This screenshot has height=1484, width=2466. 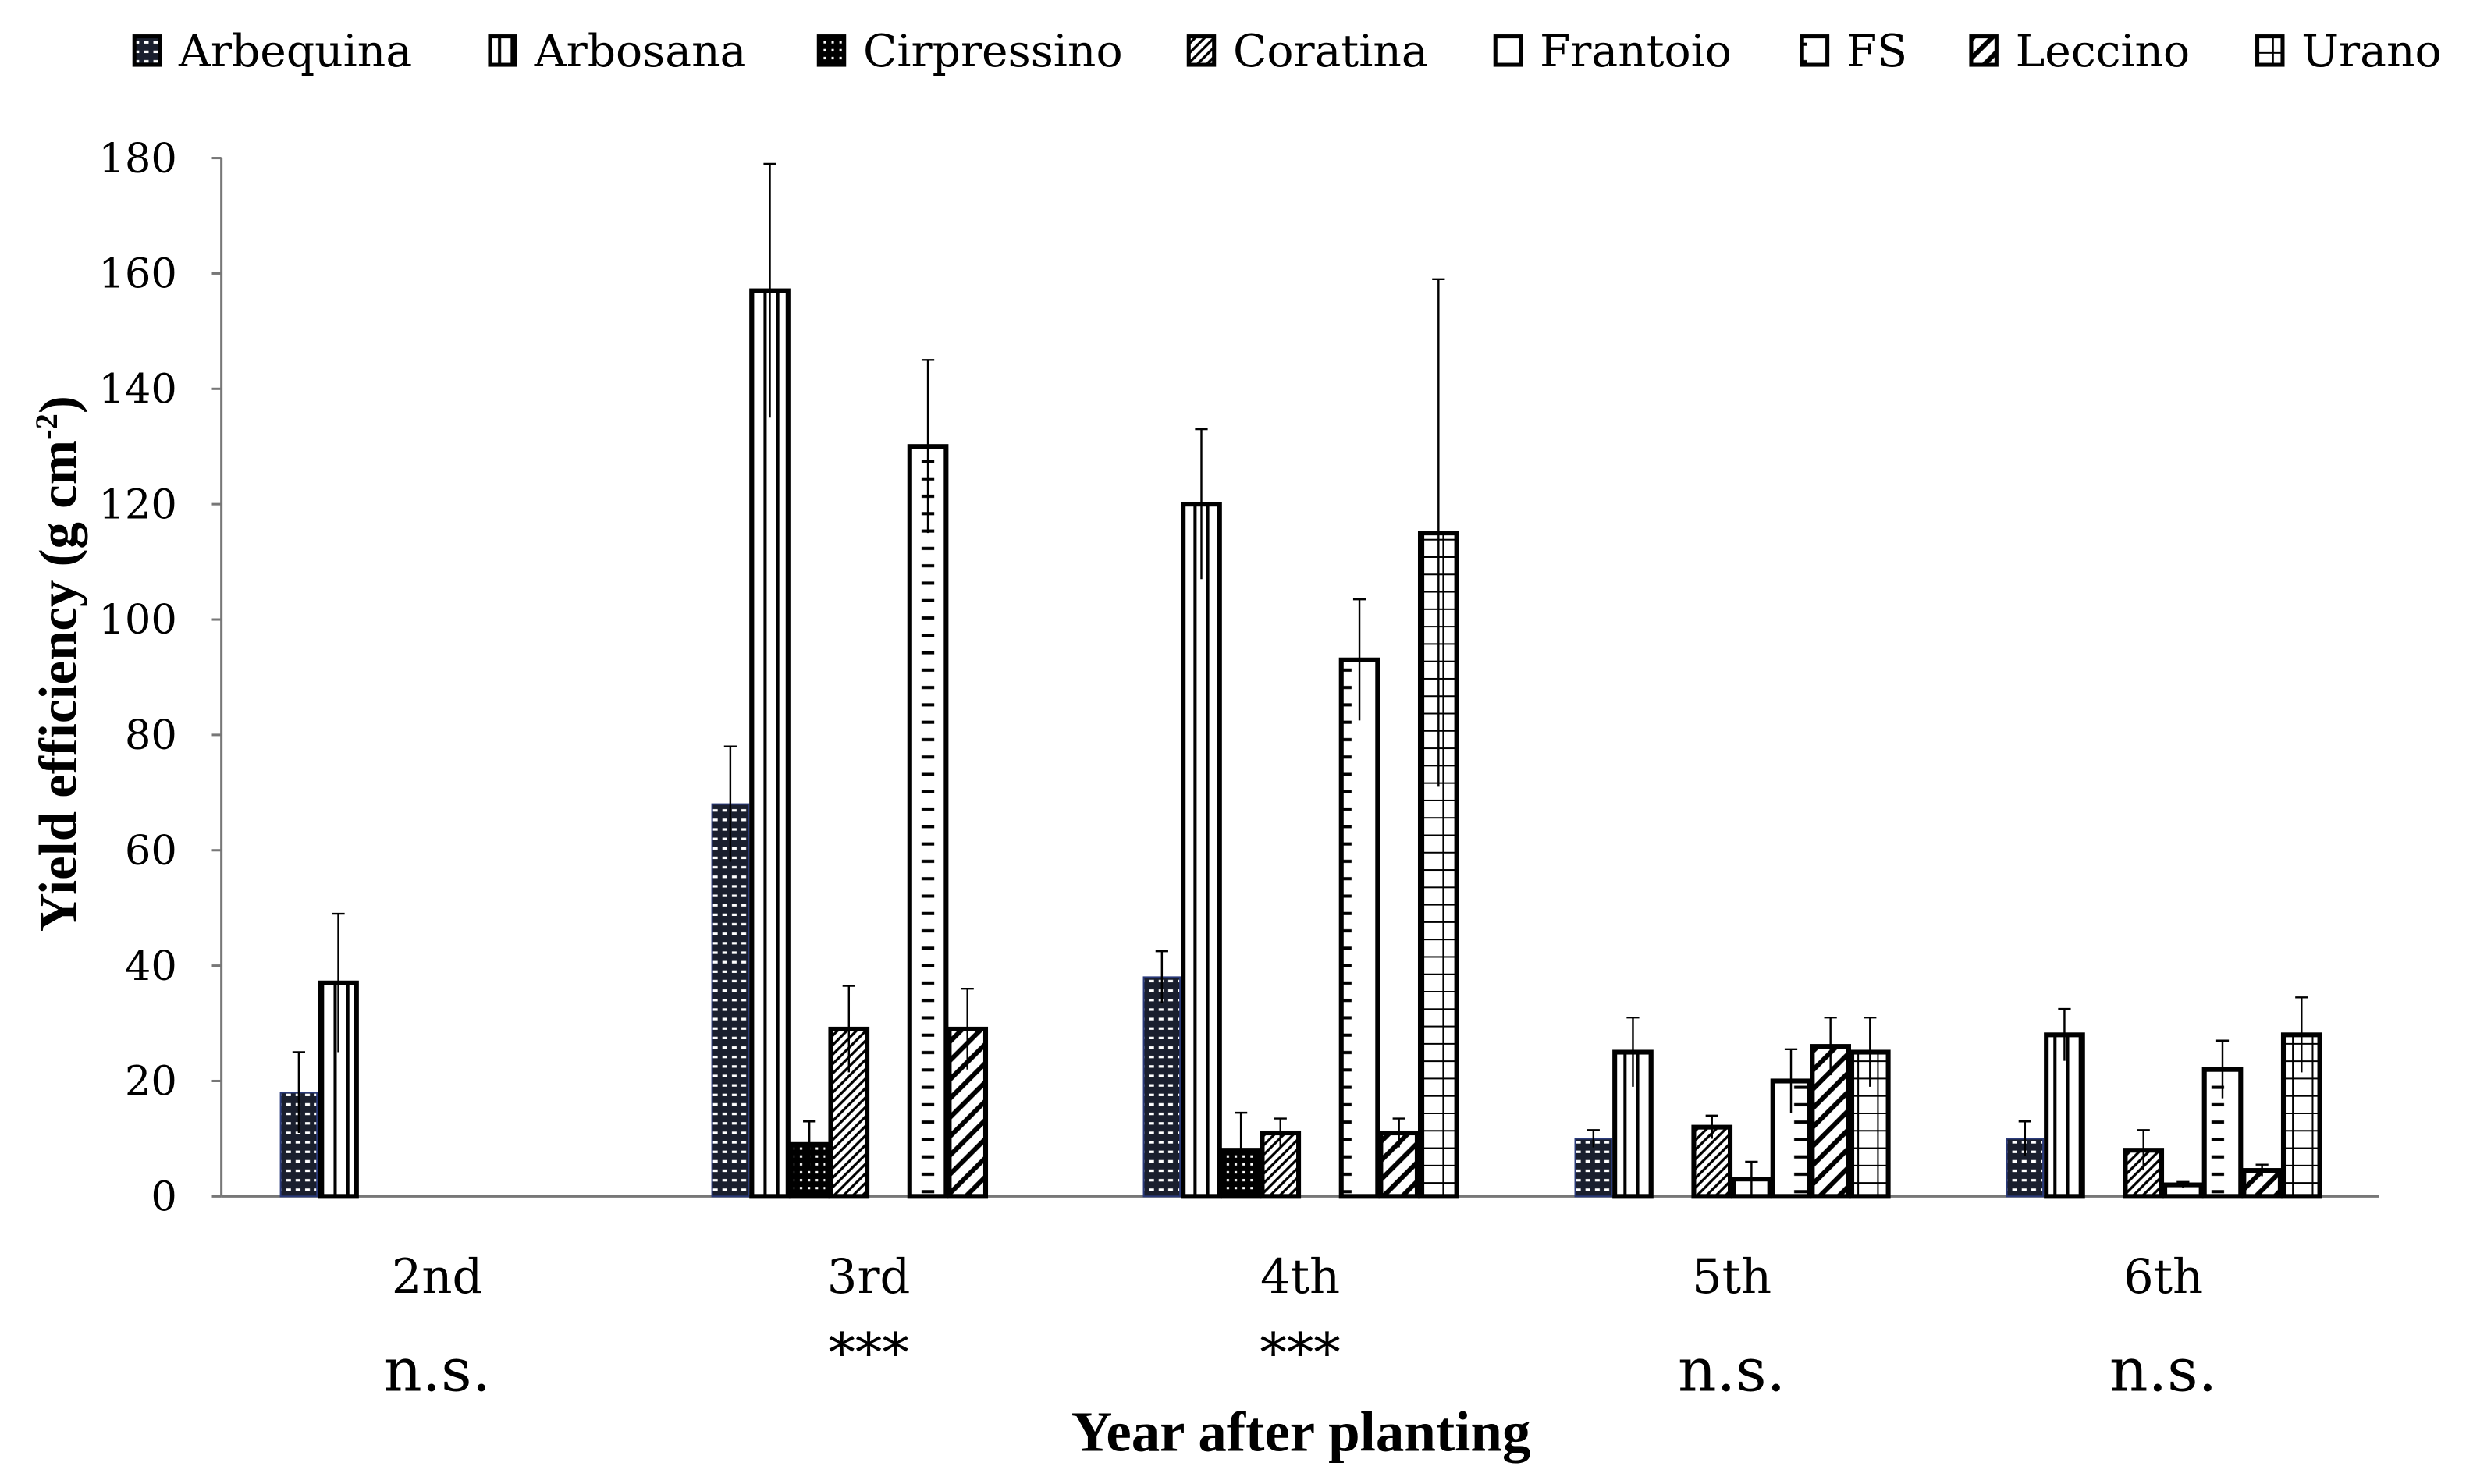 What do you see at coordinates (137, 504) in the screenshot?
I see `y-tick-label: 120` at bounding box center [137, 504].